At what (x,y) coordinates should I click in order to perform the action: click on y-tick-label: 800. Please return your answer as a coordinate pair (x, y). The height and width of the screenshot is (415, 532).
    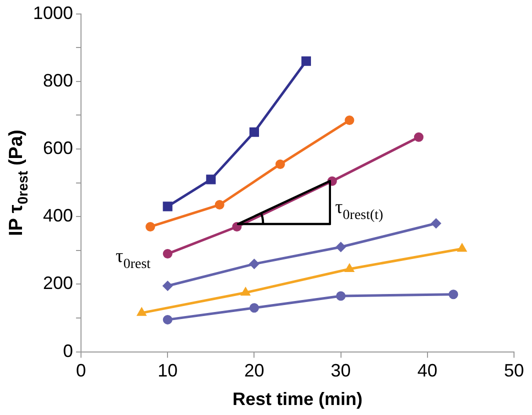
    Looking at the image, I should click on (58, 80).